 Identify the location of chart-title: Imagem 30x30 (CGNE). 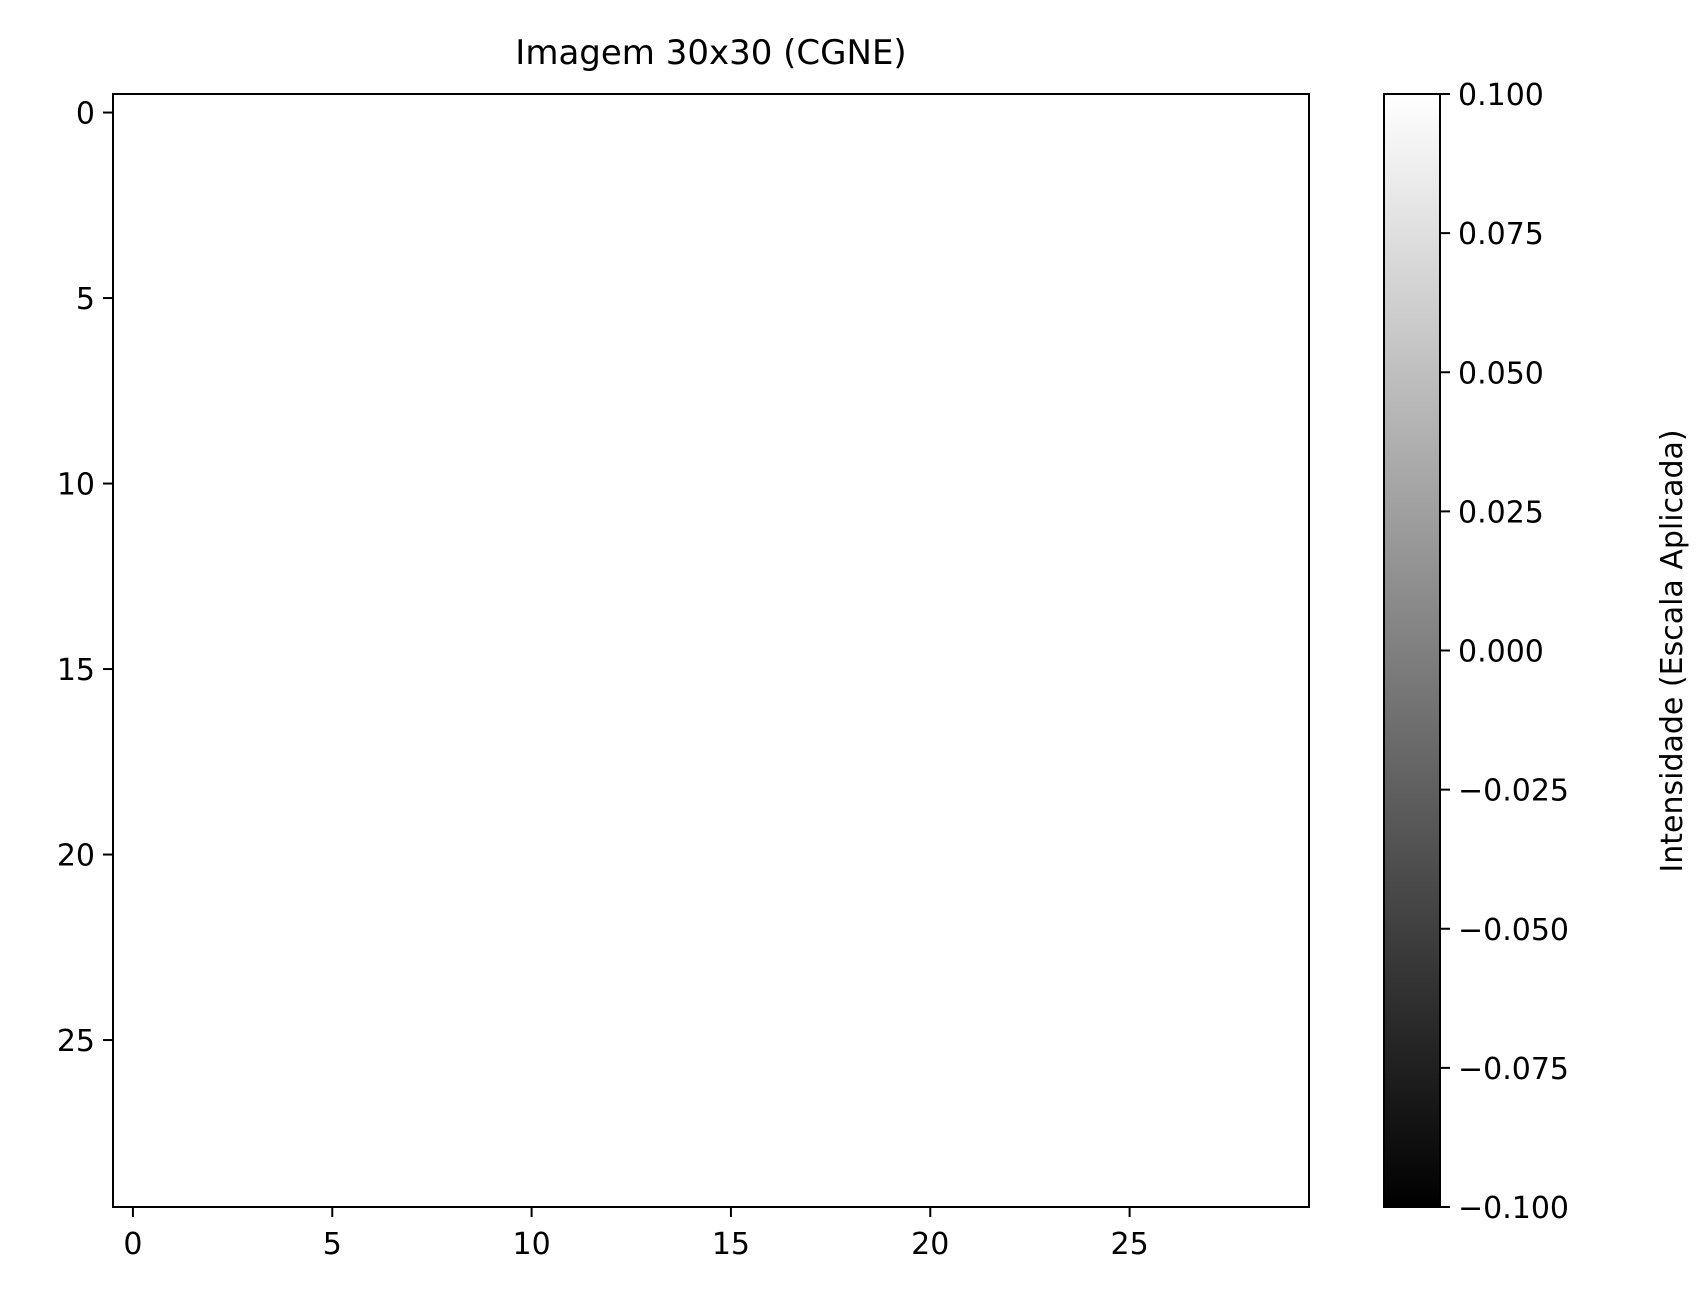
(710, 53).